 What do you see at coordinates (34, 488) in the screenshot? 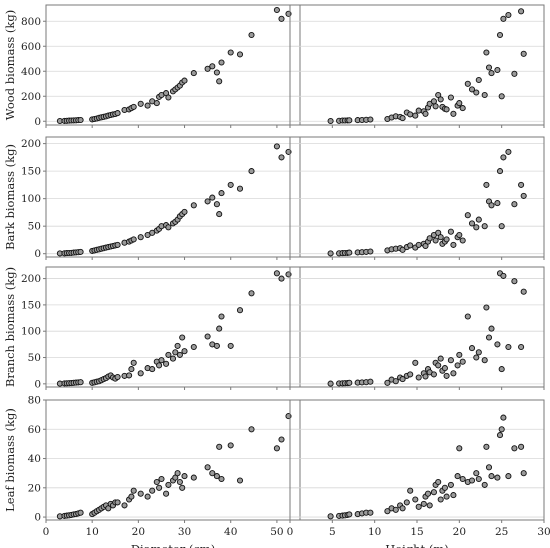
I see `y-tick-label: 20` at bounding box center [34, 488].